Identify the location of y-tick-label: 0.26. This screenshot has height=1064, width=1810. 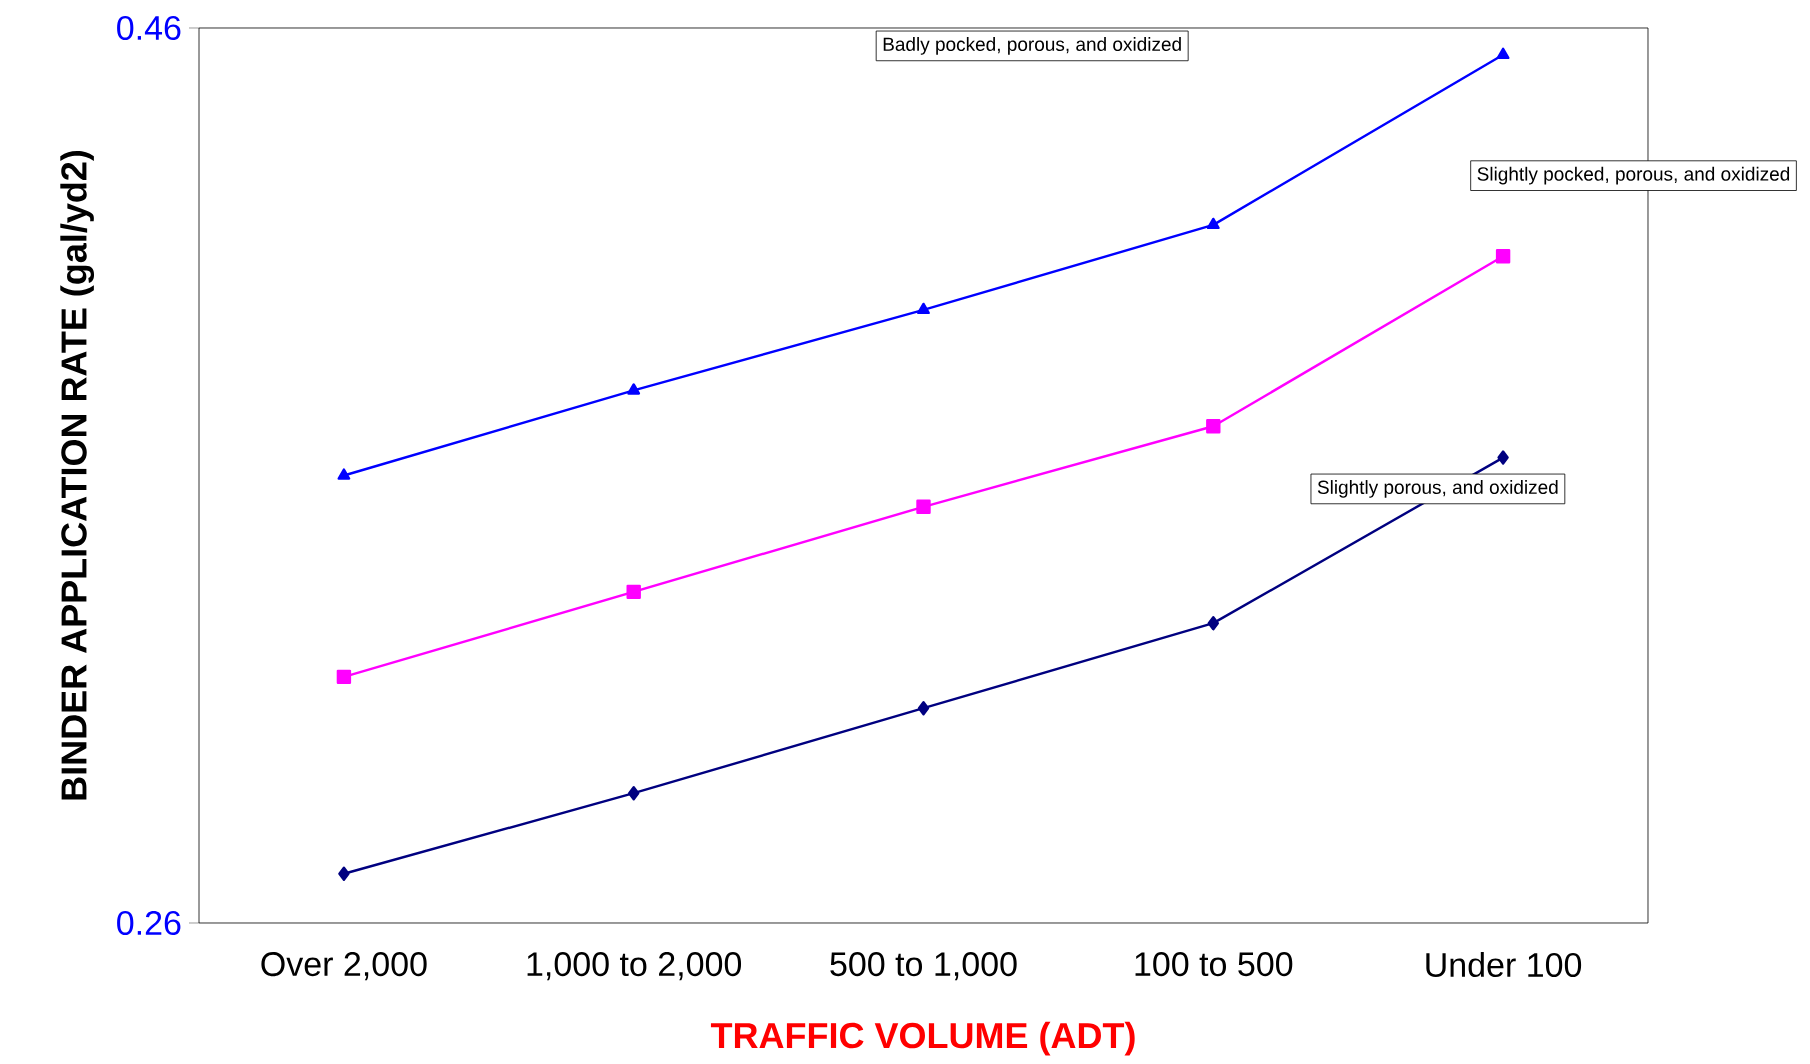
(149, 923).